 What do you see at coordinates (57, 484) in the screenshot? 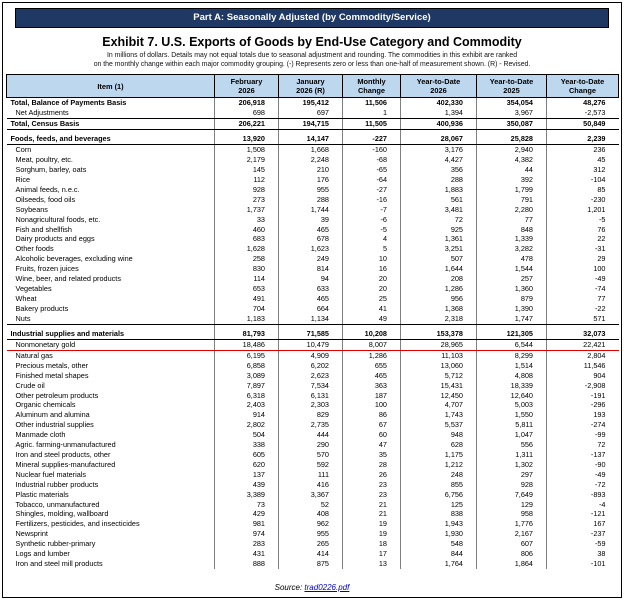
I see `row-label: Industrial rubber products` at bounding box center [57, 484].